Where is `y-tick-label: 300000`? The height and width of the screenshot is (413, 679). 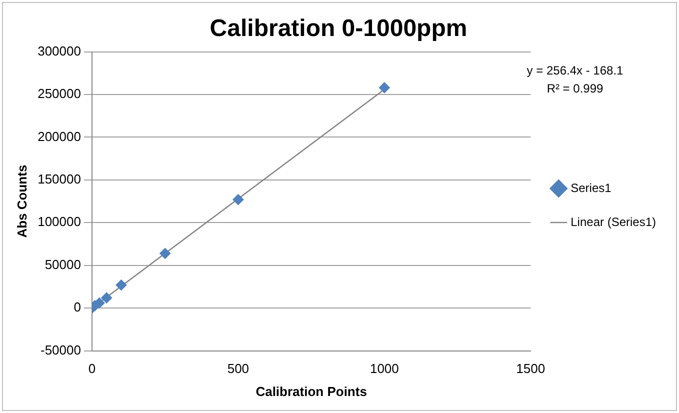 y-tick-label: 300000 is located at coordinates (59, 50).